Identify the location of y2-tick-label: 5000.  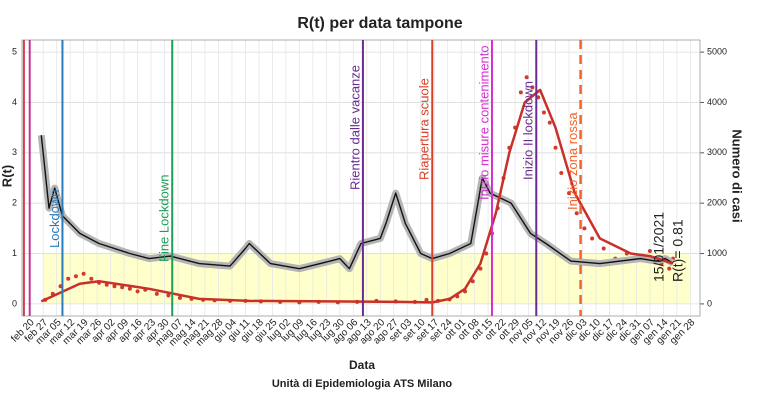
(717, 51).